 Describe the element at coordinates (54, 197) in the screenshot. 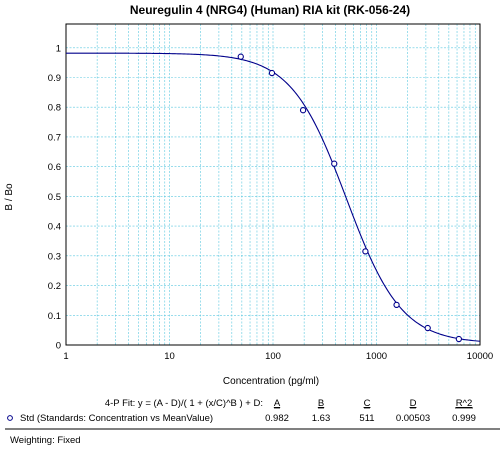

I see `y-tick-label: 0.5` at that location.